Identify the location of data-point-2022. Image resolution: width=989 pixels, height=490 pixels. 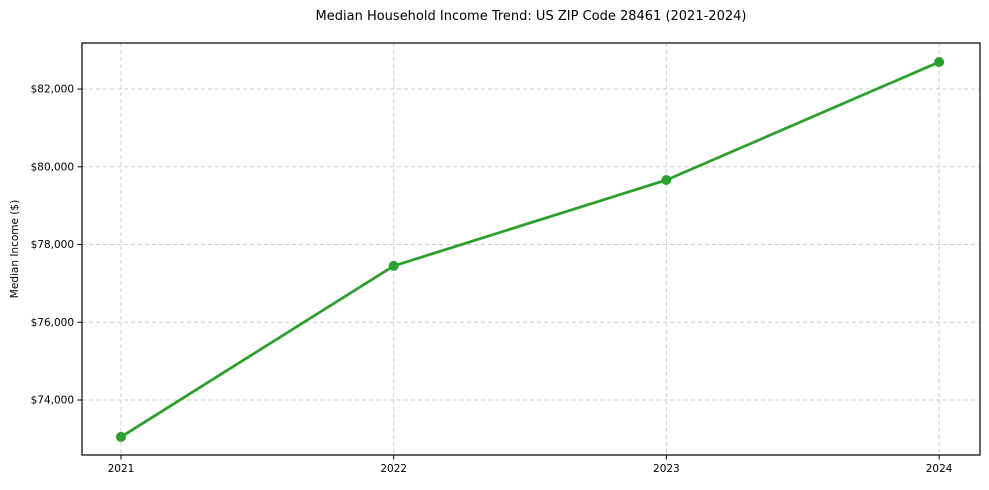
(393, 265).